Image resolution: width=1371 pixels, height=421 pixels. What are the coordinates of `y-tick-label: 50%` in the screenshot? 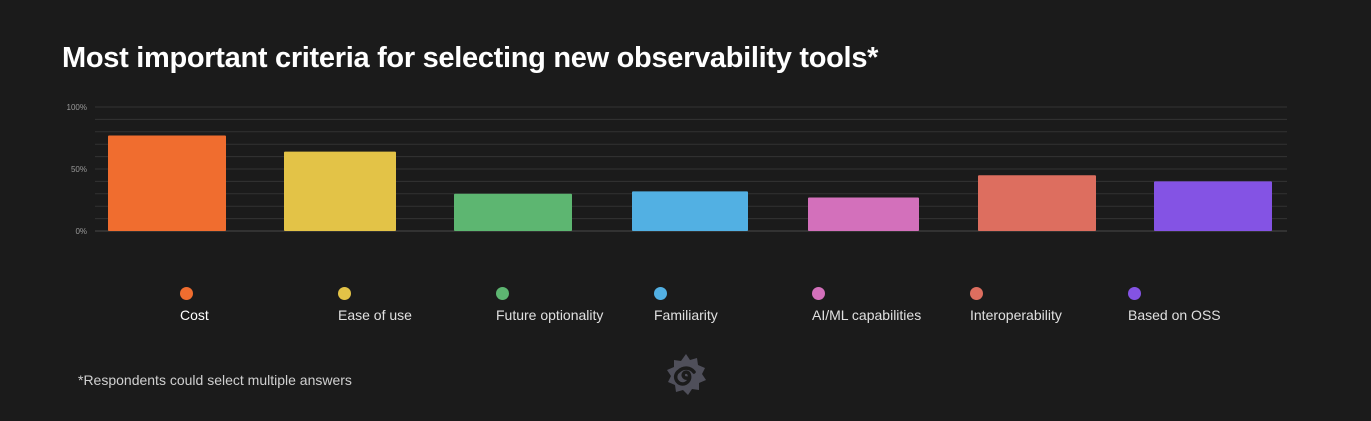 It's located at (79, 169).